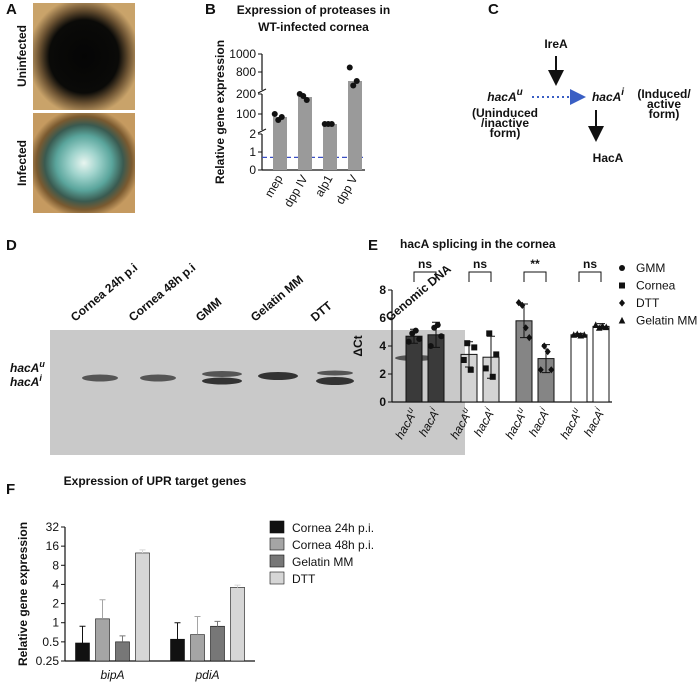 The image size is (700, 687). What do you see at coordinates (26, 381) in the screenshot?
I see `band-label: hacAi` at bounding box center [26, 381].